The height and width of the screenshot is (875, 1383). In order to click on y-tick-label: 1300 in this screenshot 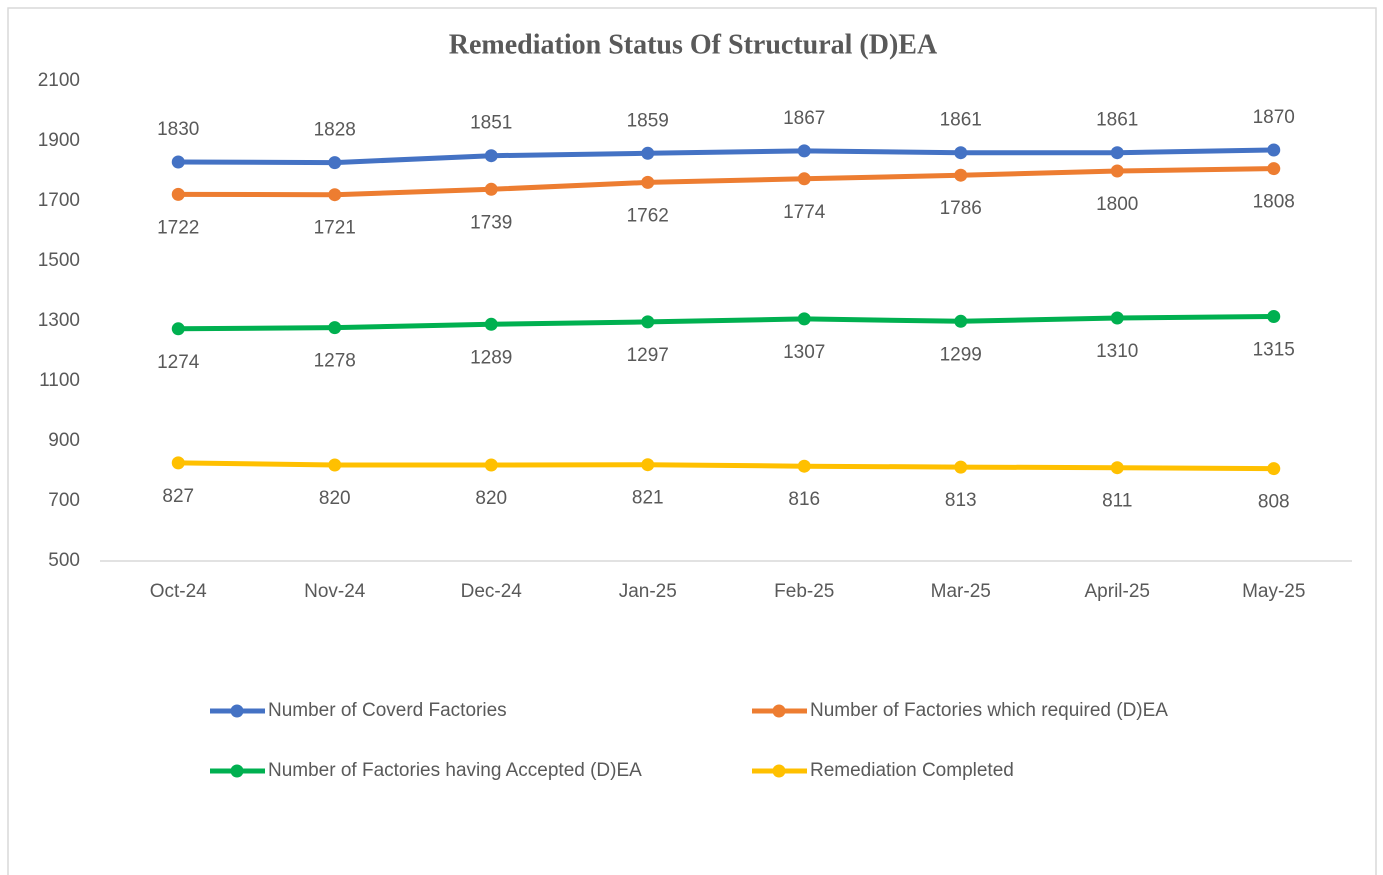, I will do `click(59, 320)`.